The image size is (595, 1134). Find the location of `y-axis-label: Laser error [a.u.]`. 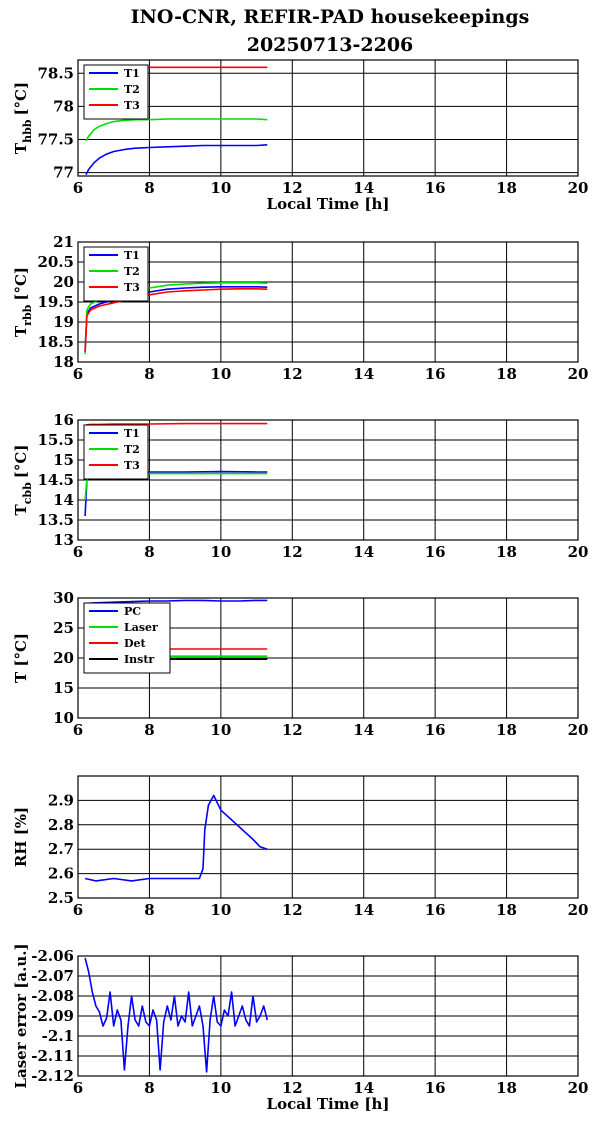

y-axis-label: Laser error [a.u.] is located at coordinates (21, 1015).